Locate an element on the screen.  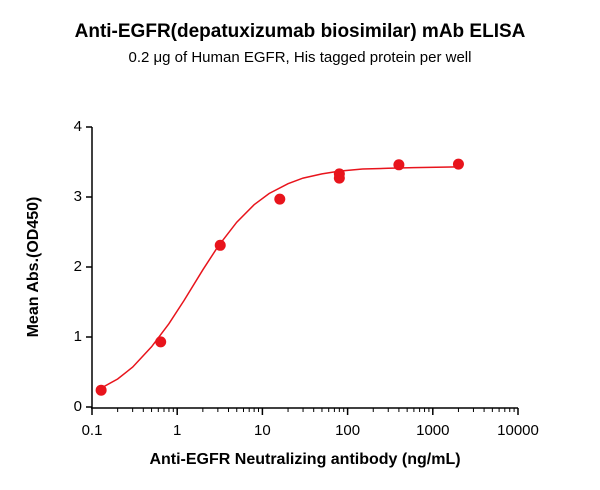
x-tick-label: 100 is located at coordinates (347, 430).